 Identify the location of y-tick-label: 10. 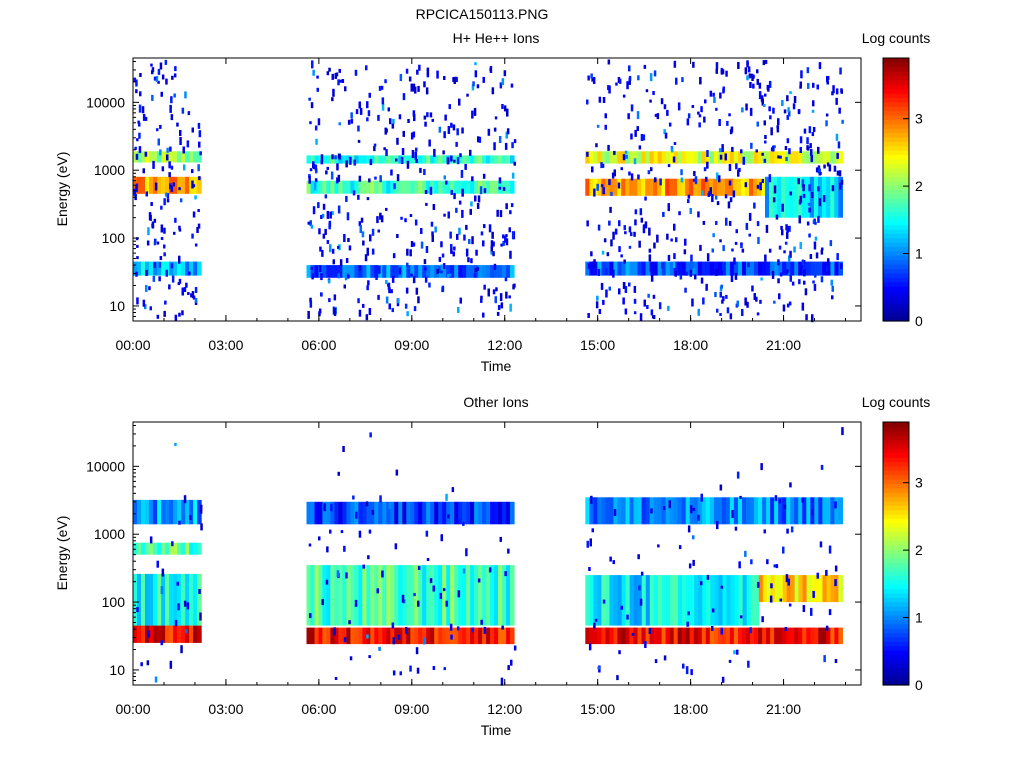
(117, 306).